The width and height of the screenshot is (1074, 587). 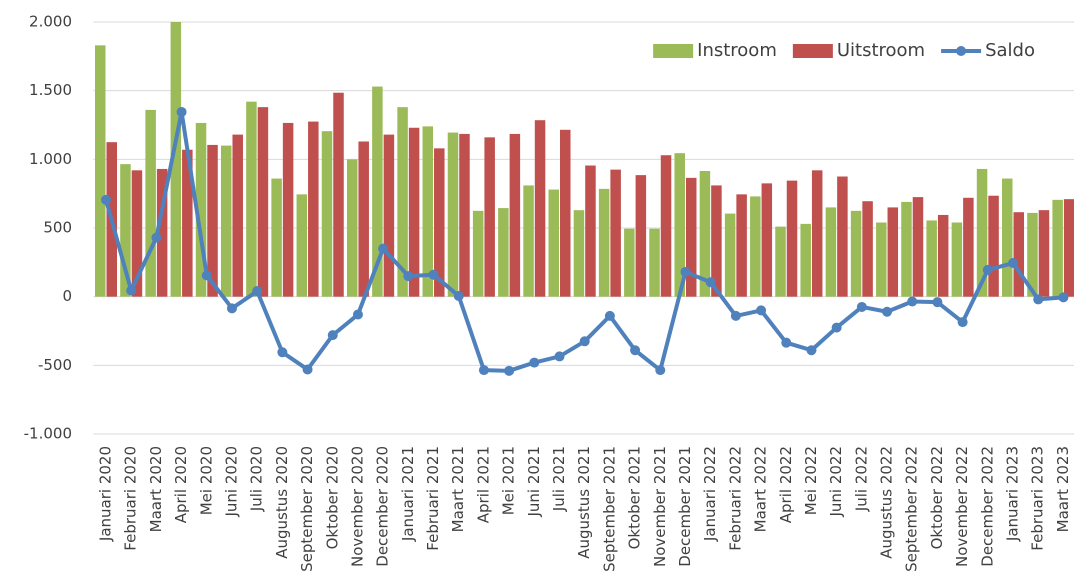 I want to click on x-tick-label: Juli 2022, so click(x=861, y=479).